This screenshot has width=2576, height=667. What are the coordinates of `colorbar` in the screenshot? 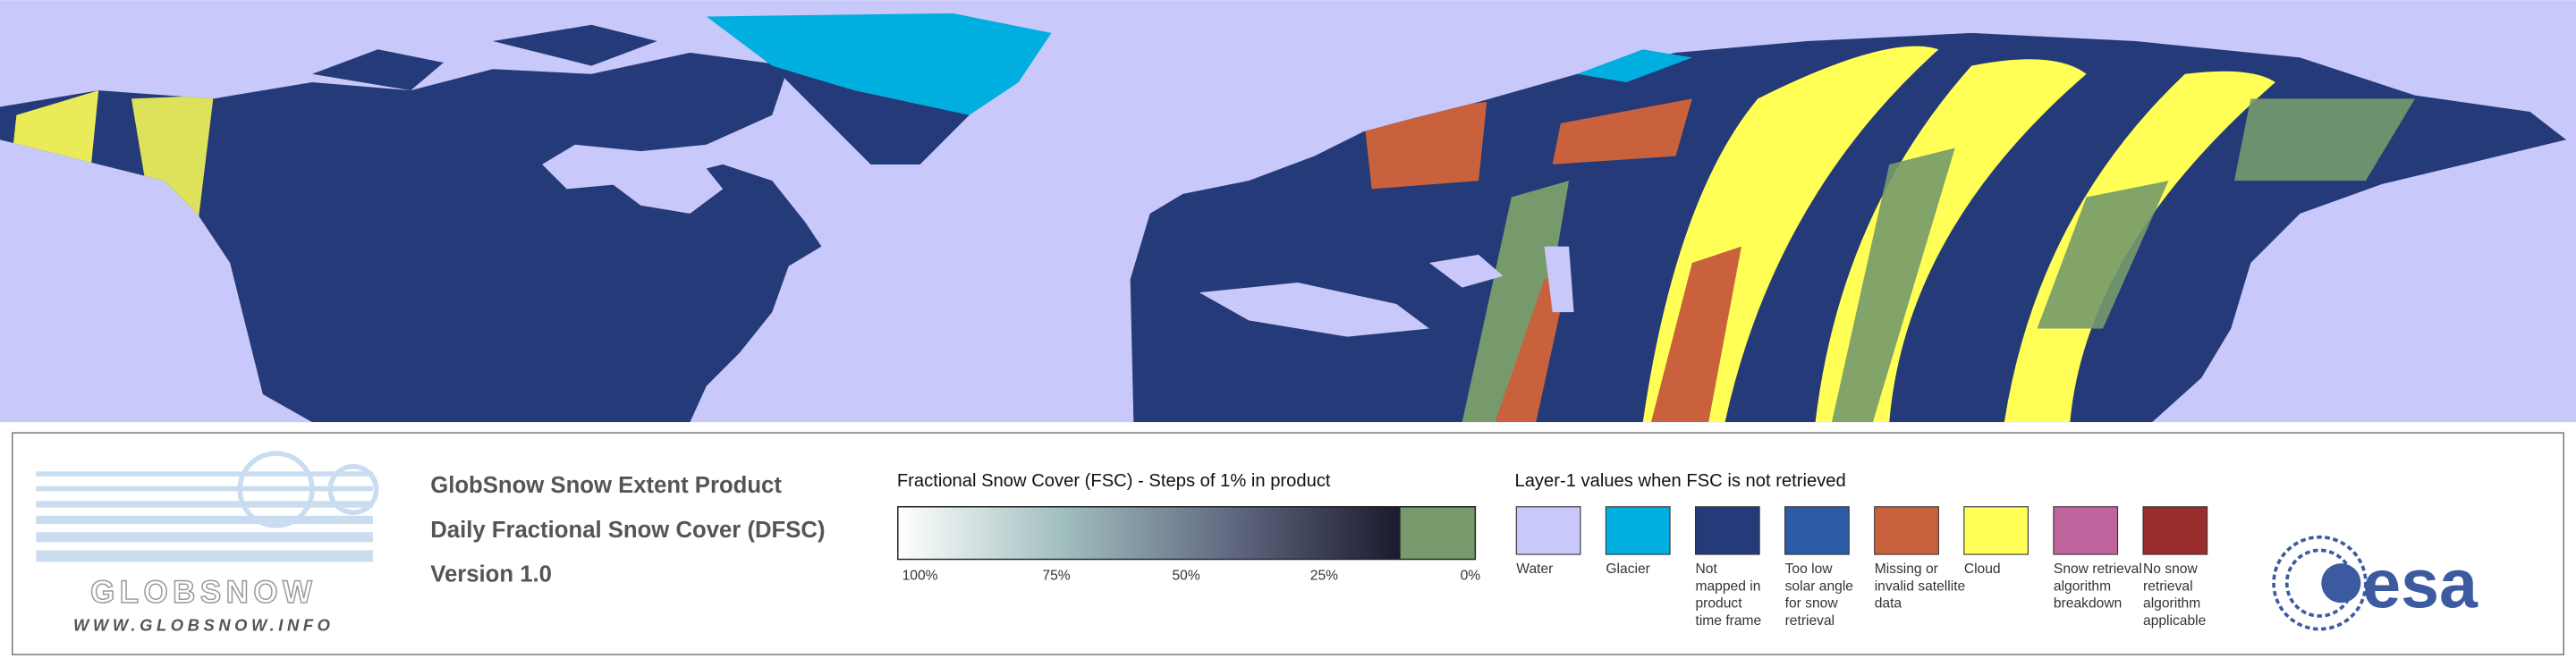 It's located at (1149, 533).